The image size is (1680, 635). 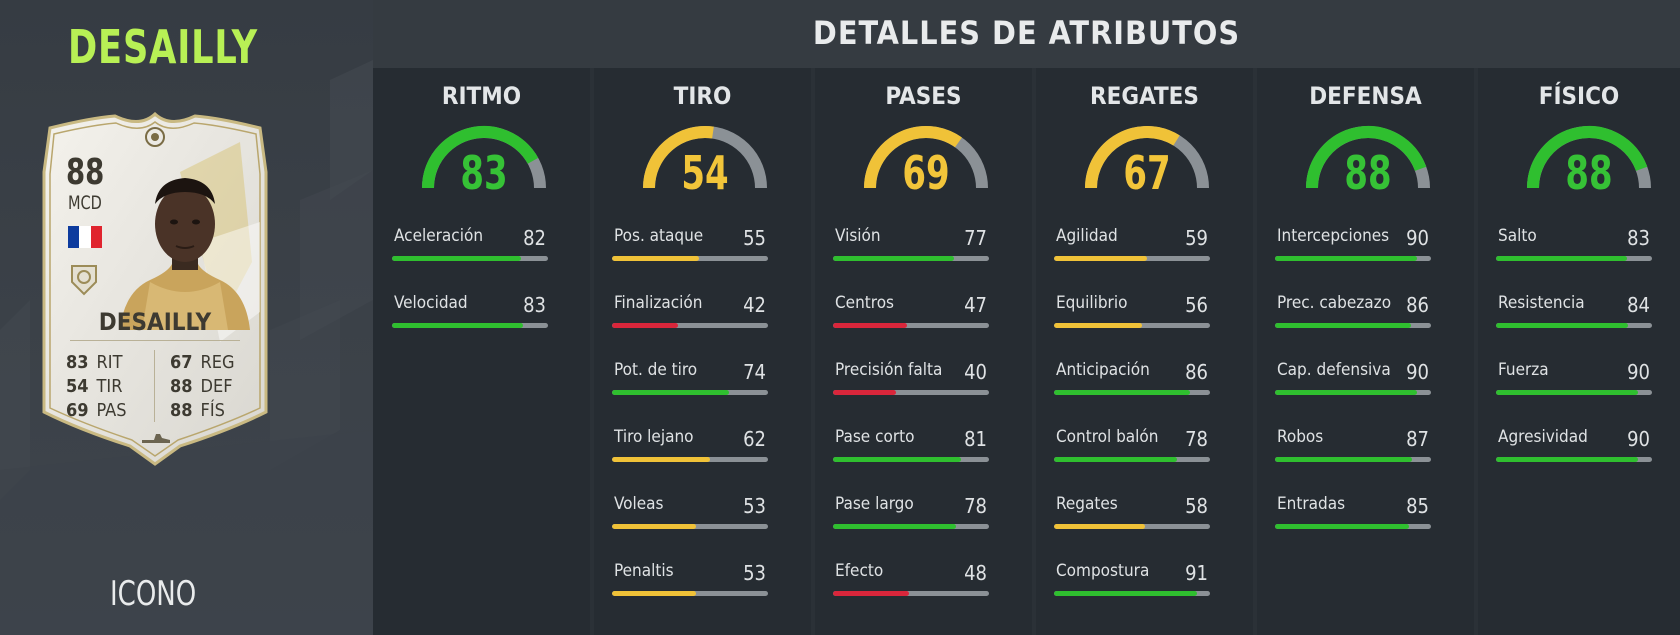 What do you see at coordinates (1589, 173) in the screenshot?
I see `gauge-value: 88` at bounding box center [1589, 173].